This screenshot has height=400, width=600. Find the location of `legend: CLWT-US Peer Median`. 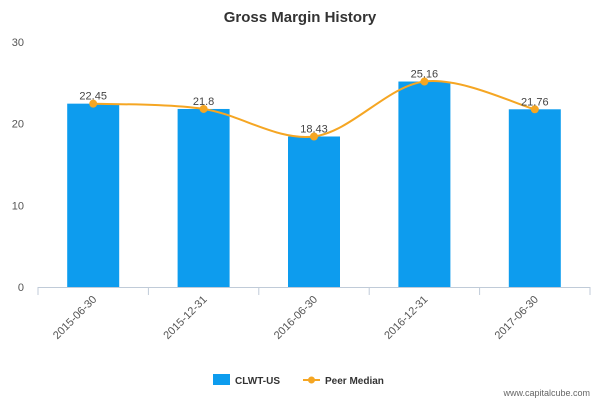

legend: CLWT-US Peer Median is located at coordinates (298, 380).